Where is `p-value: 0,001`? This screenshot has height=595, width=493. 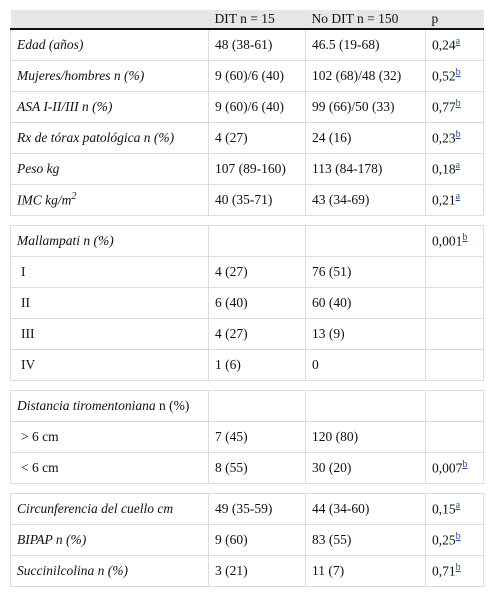 p-value: 0,001 is located at coordinates (447, 241).